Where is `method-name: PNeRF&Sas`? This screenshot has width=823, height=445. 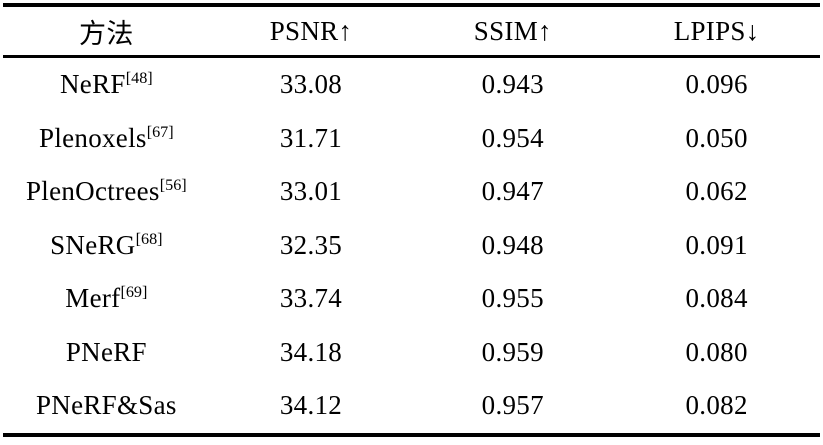
method-name: PNeRF&Sas is located at coordinates (106, 405).